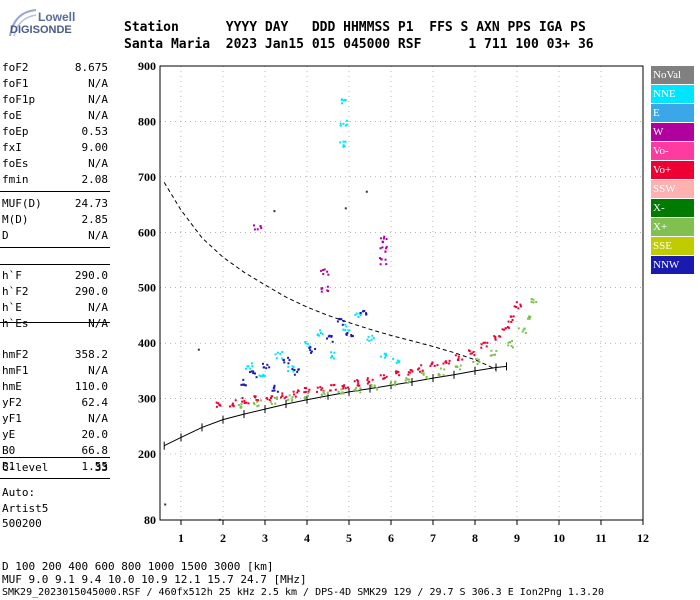  Describe the element at coordinates (57, 17) in the screenshot. I see `logo-lowell: Lowell` at that location.